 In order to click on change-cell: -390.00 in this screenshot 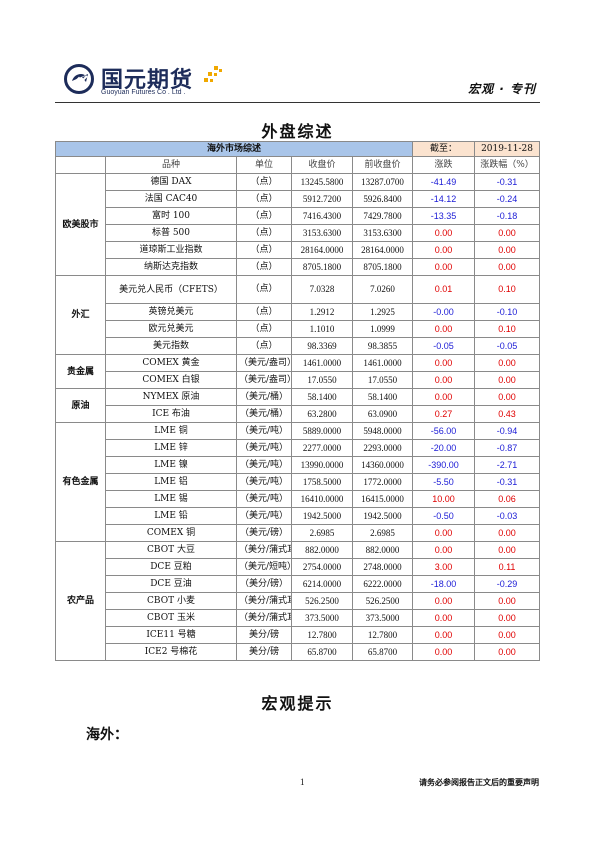, I will do `click(444, 465)`.